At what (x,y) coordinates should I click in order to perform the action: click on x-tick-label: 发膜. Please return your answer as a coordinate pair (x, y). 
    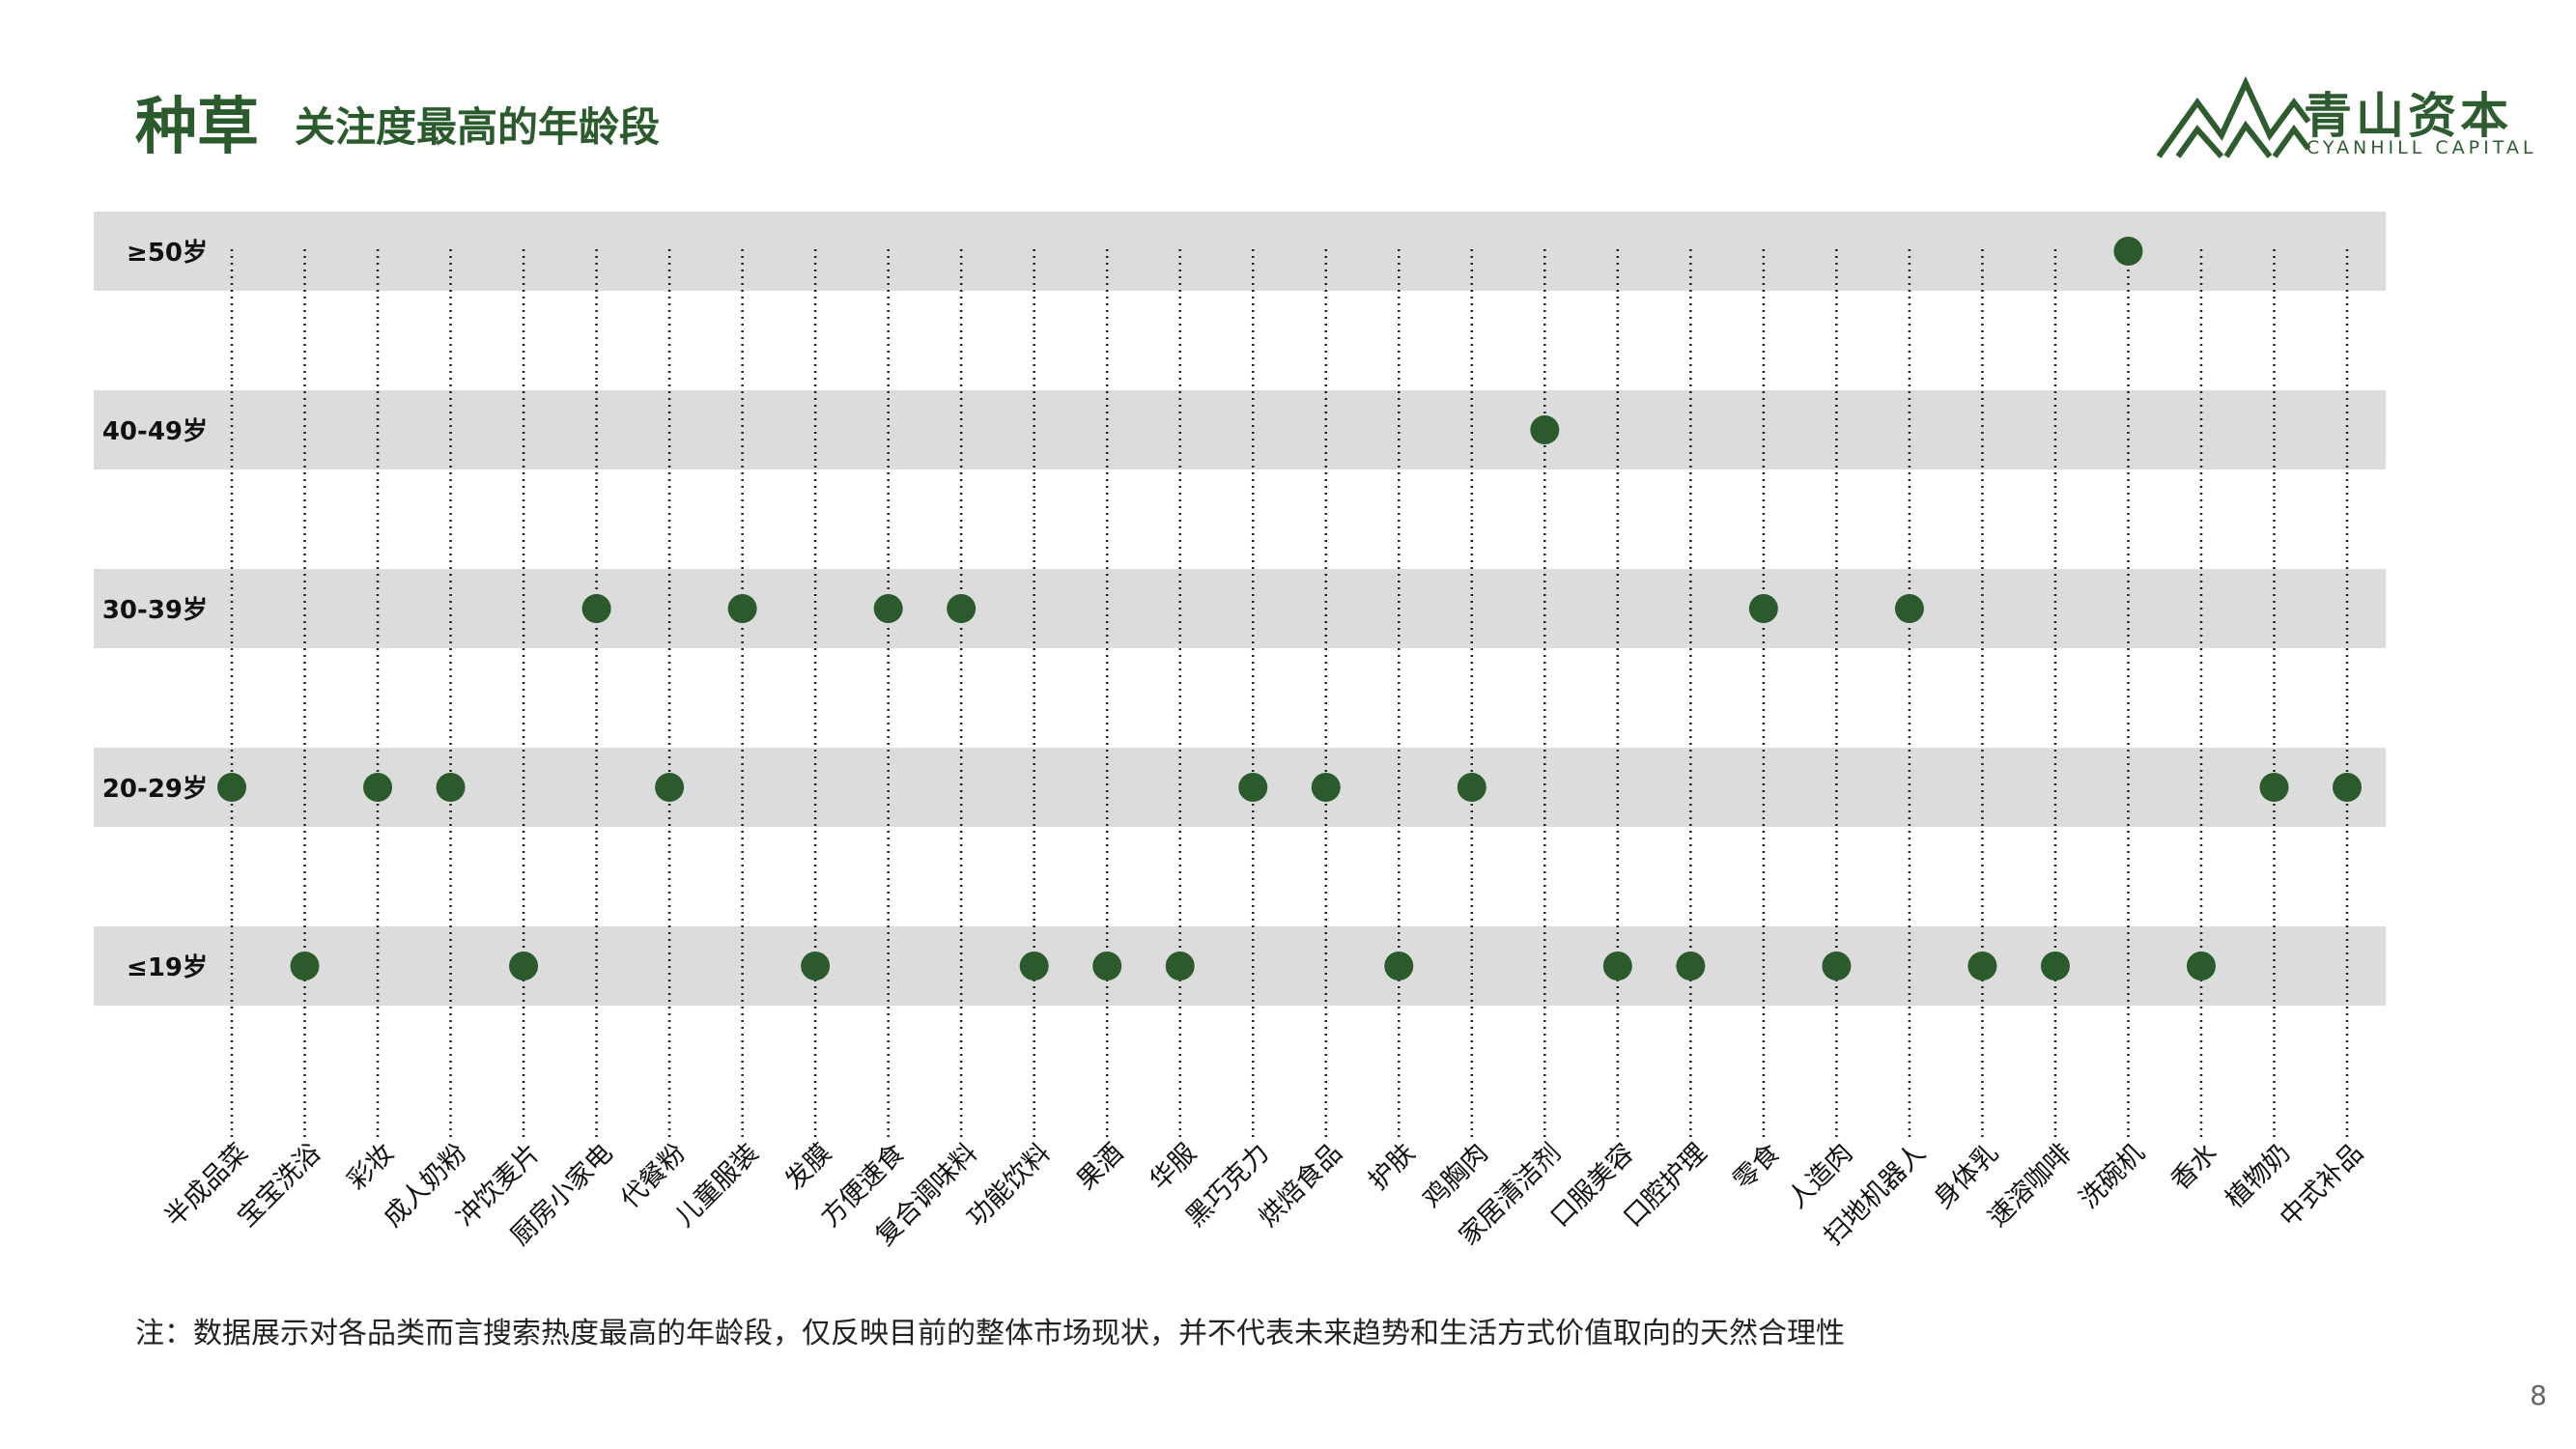
    Looking at the image, I should click on (808, 1167).